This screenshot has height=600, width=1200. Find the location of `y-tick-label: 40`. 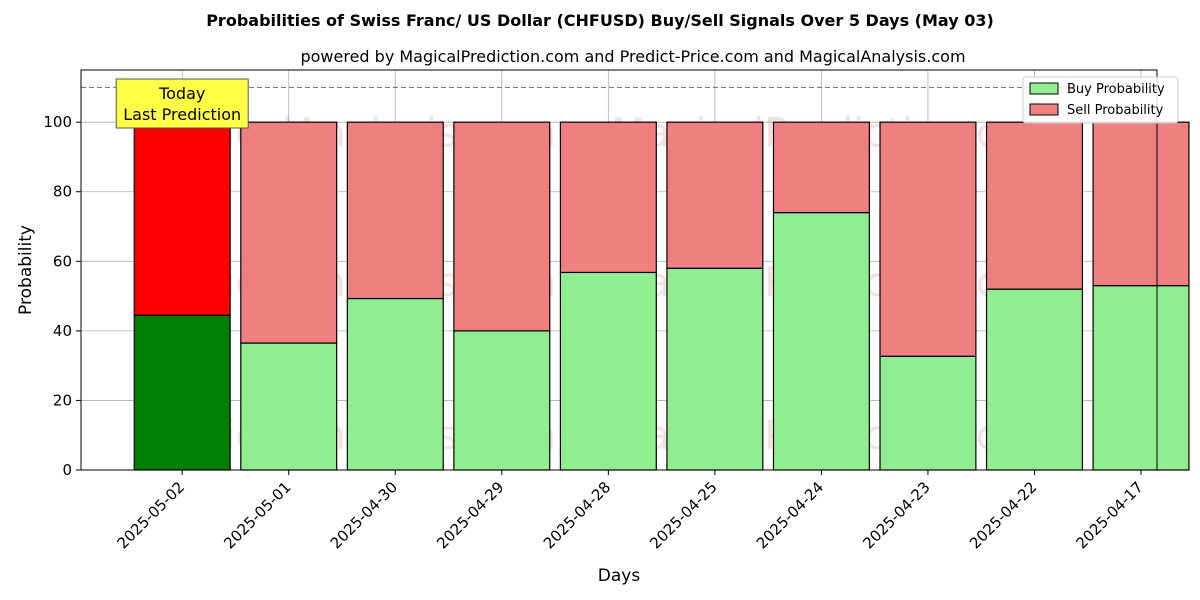

y-tick-label: 40 is located at coordinates (62, 331).